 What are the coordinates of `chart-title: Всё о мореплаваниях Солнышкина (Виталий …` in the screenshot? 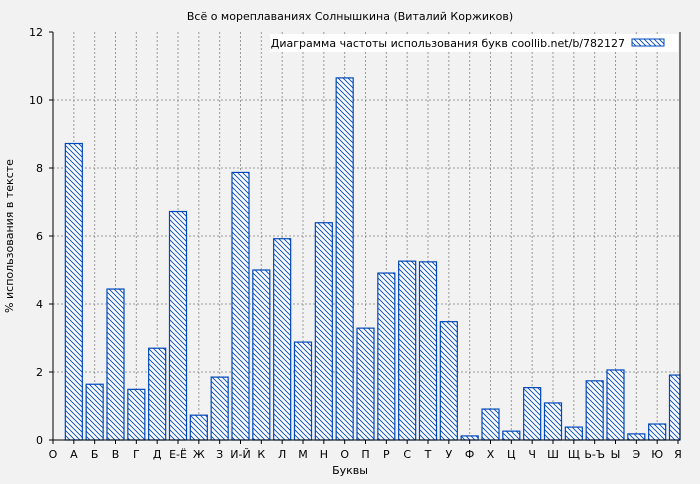 It's located at (350, 16).